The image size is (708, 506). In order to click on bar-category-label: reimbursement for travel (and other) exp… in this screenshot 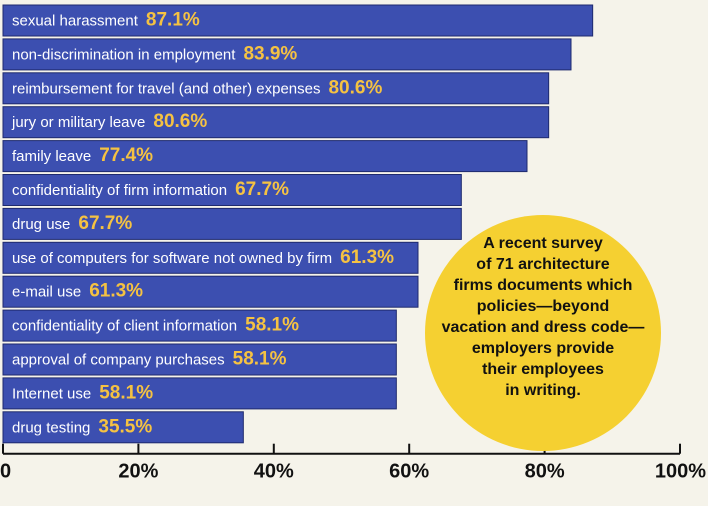, I will do `click(166, 88)`.